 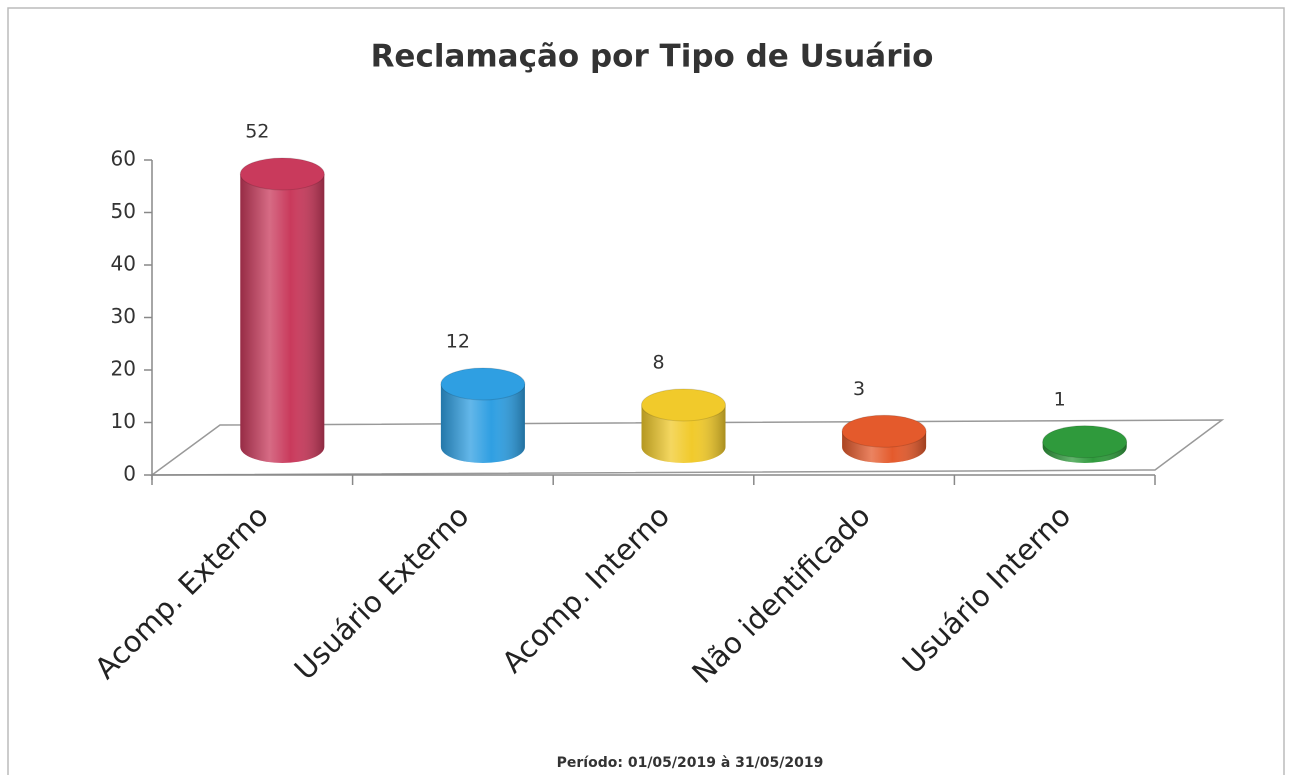 I want to click on value-label: 52, so click(x=257, y=132).